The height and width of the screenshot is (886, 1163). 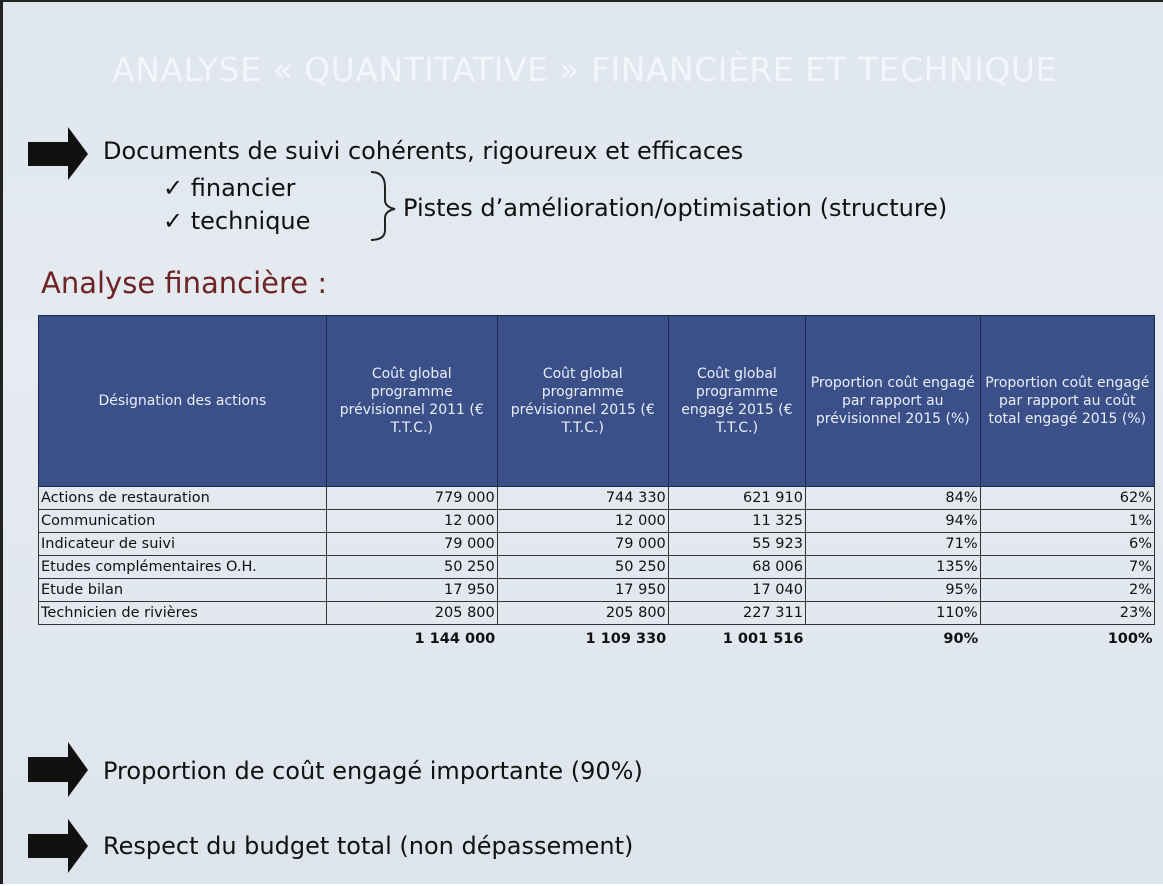 What do you see at coordinates (961, 639) in the screenshot?
I see `total-cell: 90%` at bounding box center [961, 639].